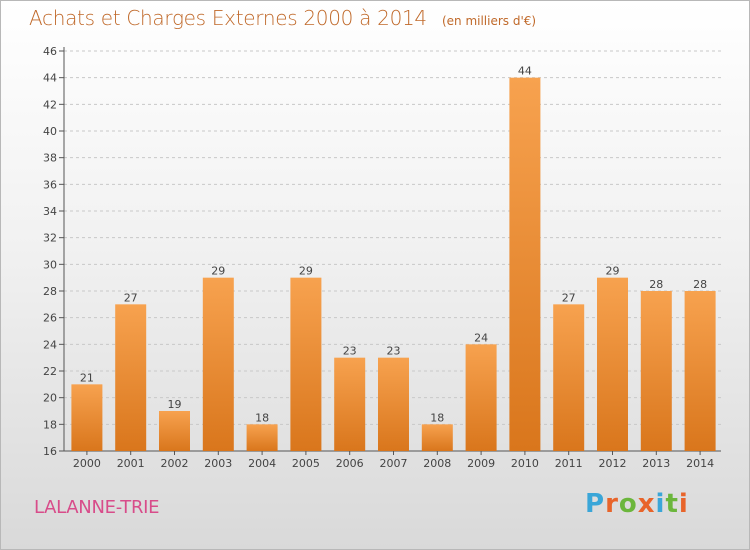  What do you see at coordinates (50, 184) in the screenshot?
I see `y-tick-label: 36` at bounding box center [50, 184].